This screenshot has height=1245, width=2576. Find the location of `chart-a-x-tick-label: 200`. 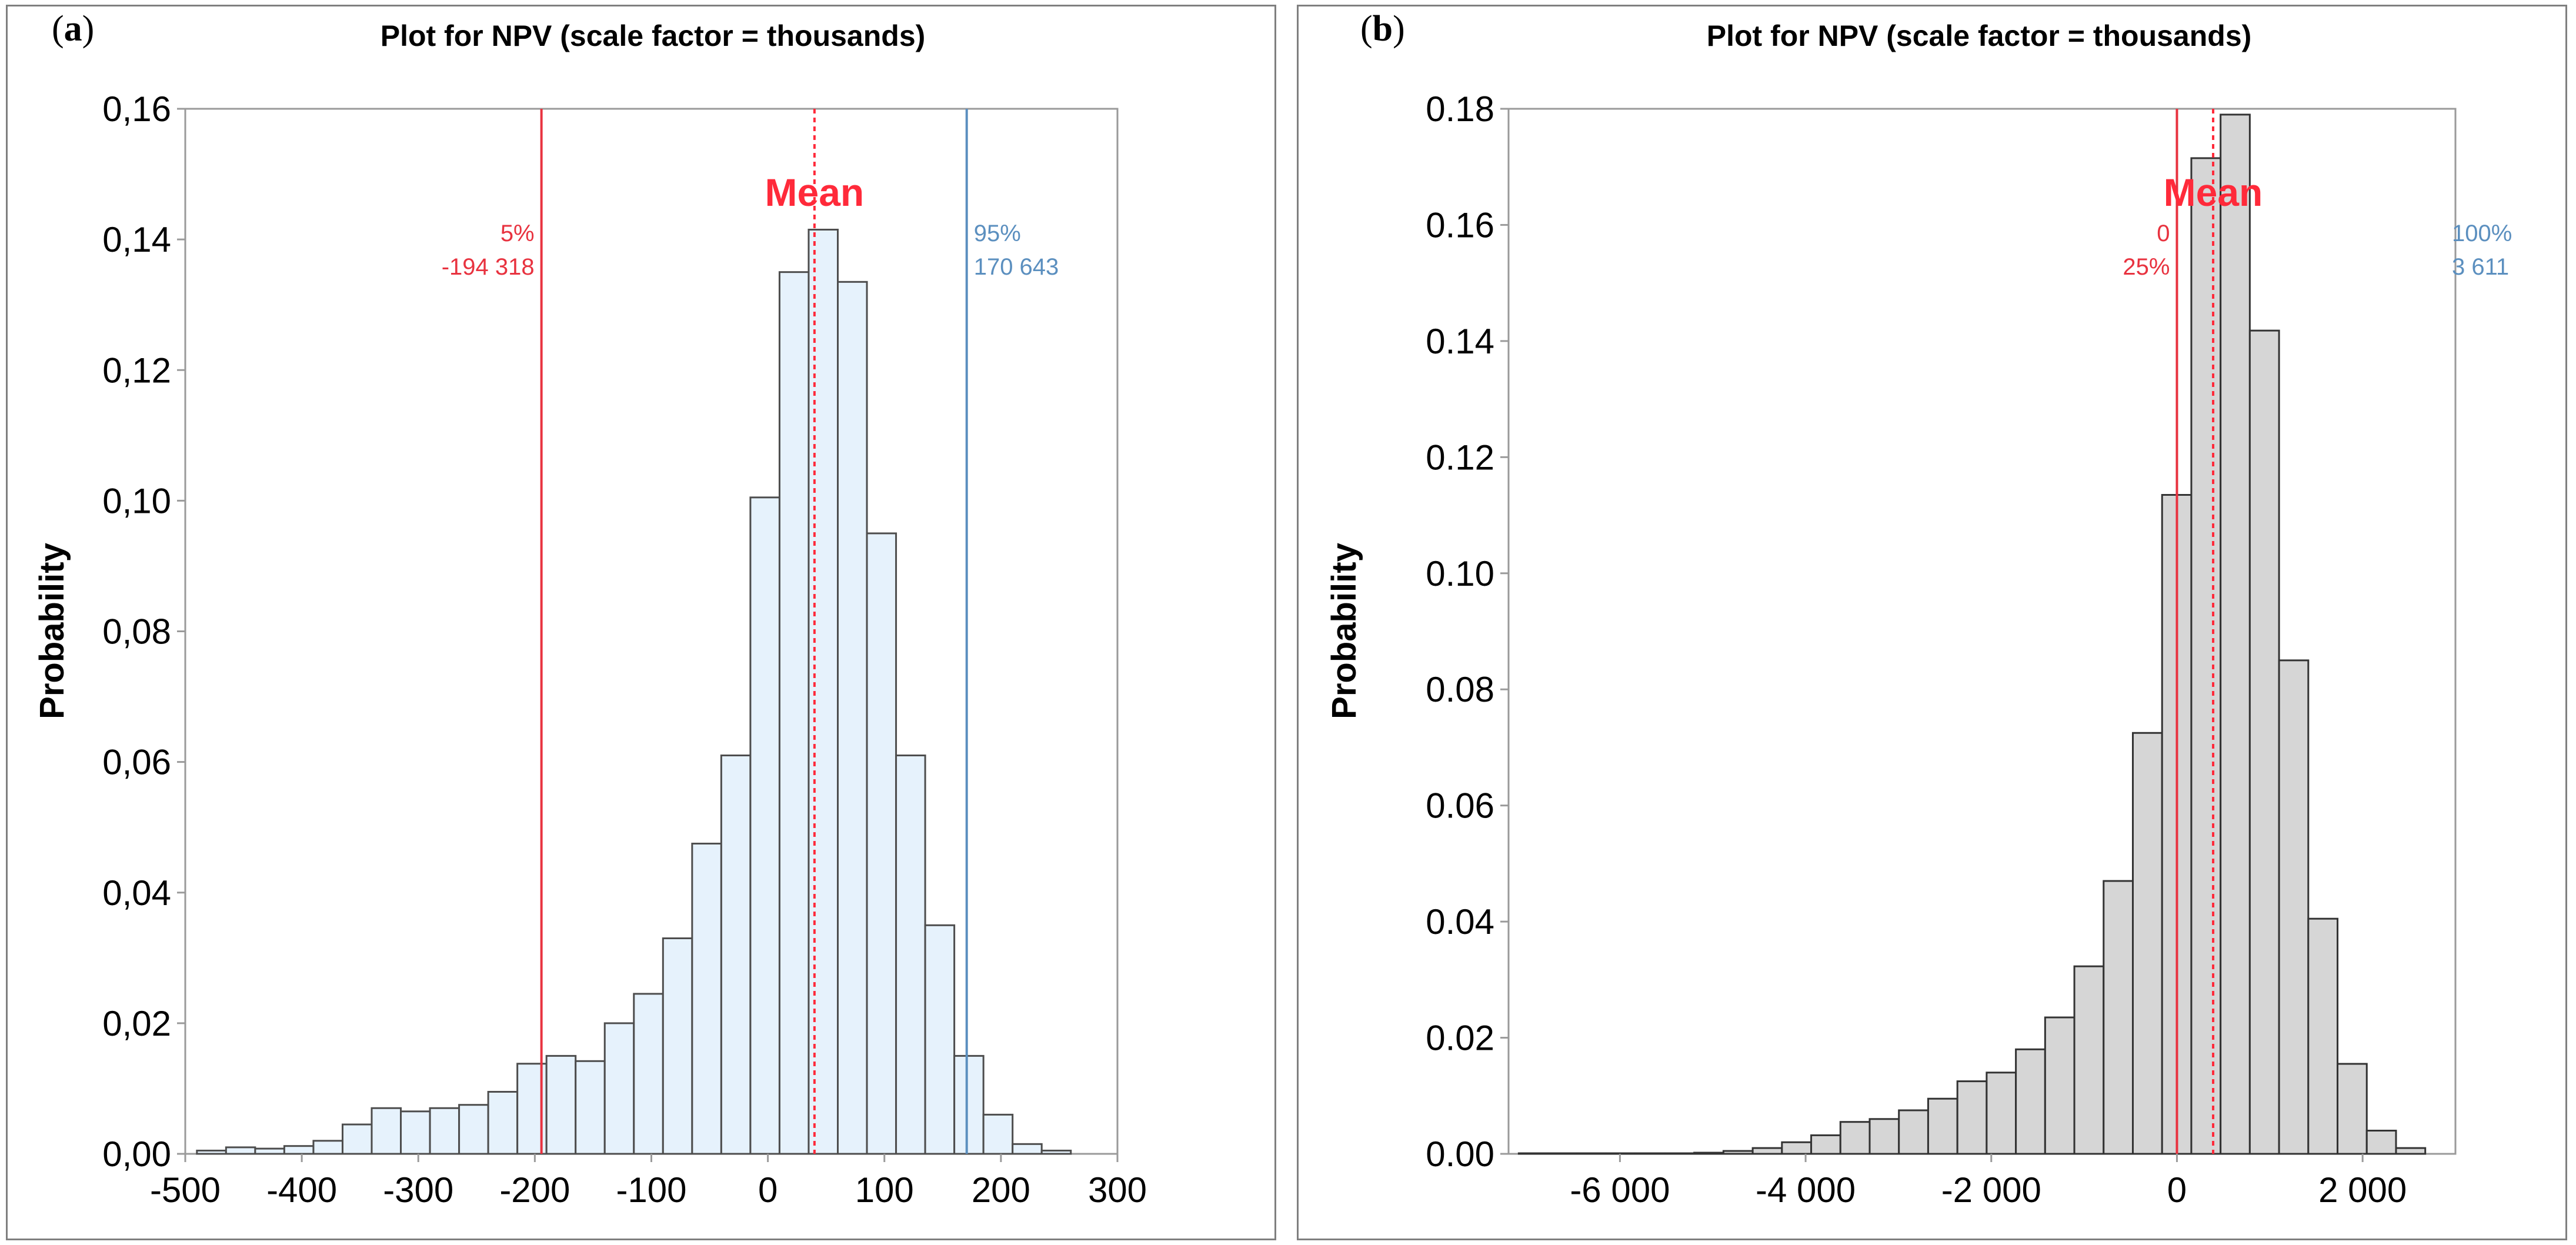

chart-a-x-tick-label: 200 is located at coordinates (1001, 1190).